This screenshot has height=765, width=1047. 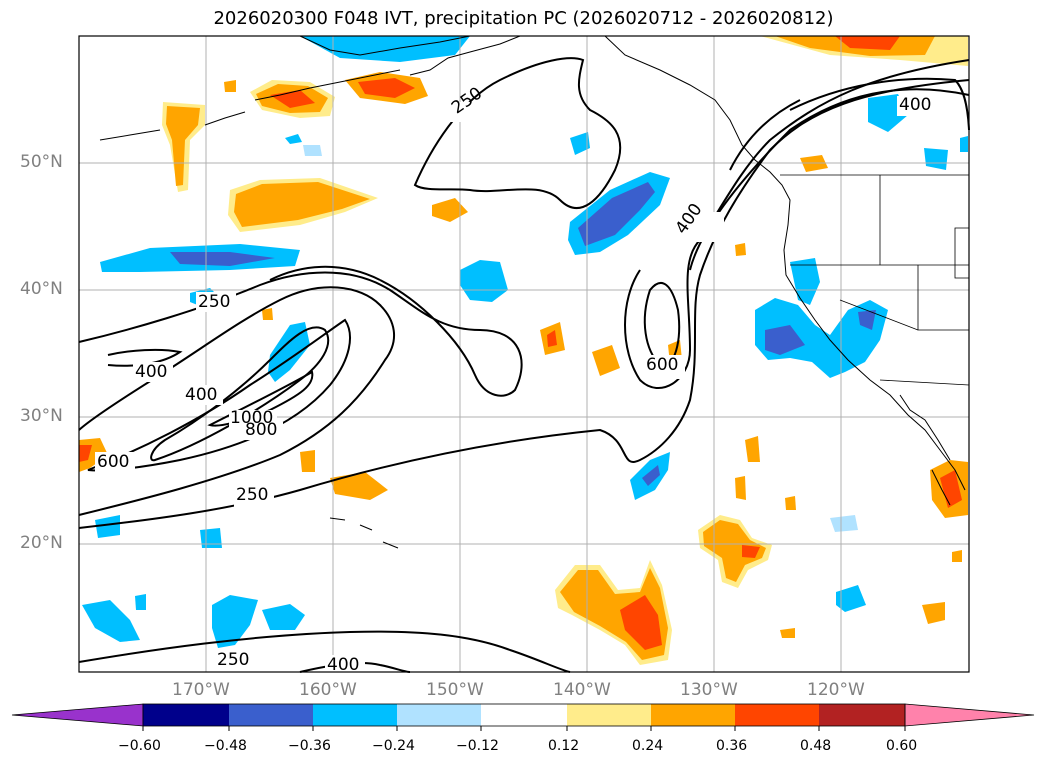 I want to click on lon-label: 130°W, so click(x=709, y=690).